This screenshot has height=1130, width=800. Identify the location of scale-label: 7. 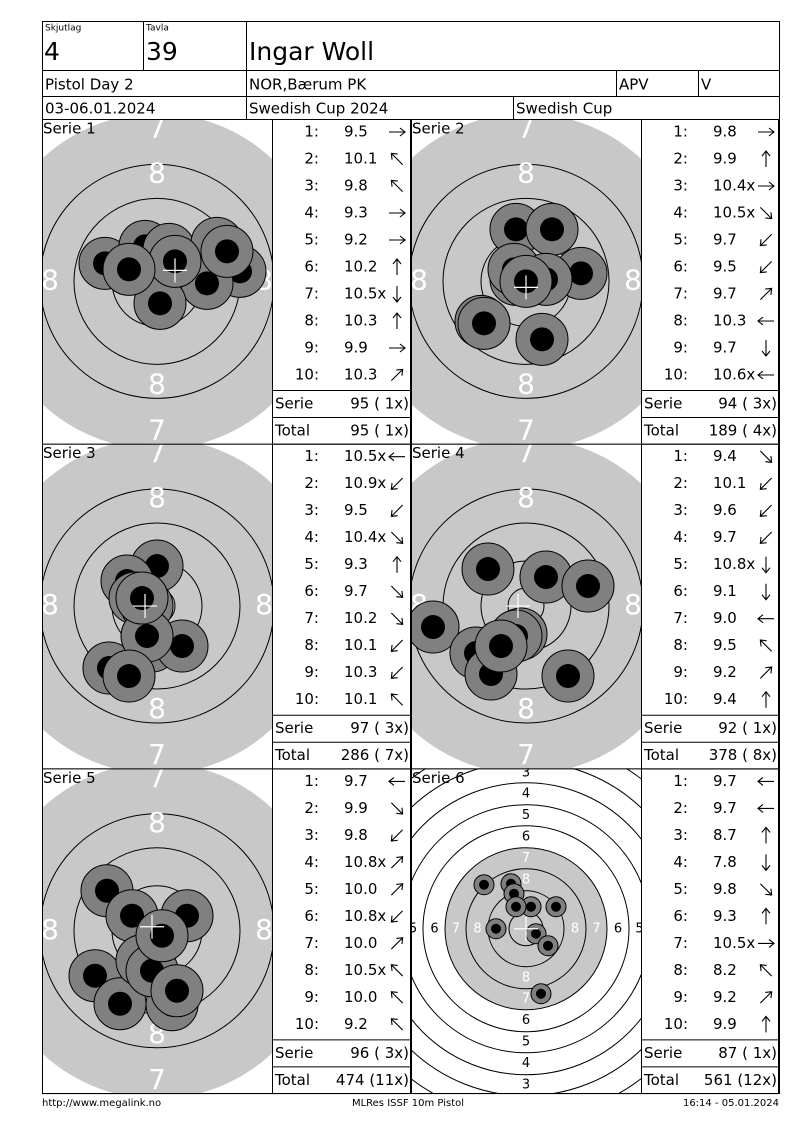
(596, 928).